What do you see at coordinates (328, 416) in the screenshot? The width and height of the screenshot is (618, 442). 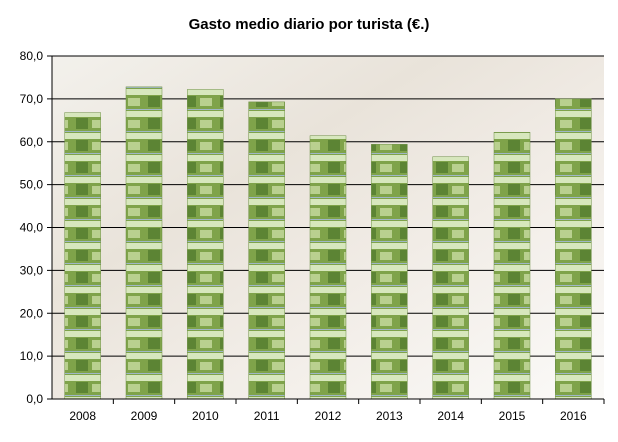 I see `x-tick-label: 2012` at bounding box center [328, 416].